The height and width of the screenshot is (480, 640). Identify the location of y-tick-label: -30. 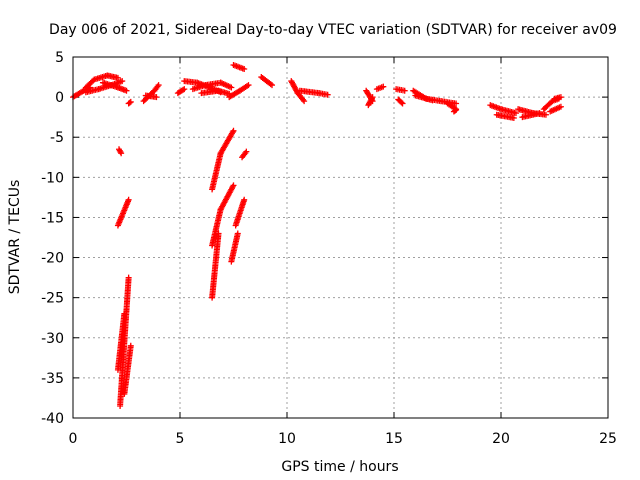
(52, 339).